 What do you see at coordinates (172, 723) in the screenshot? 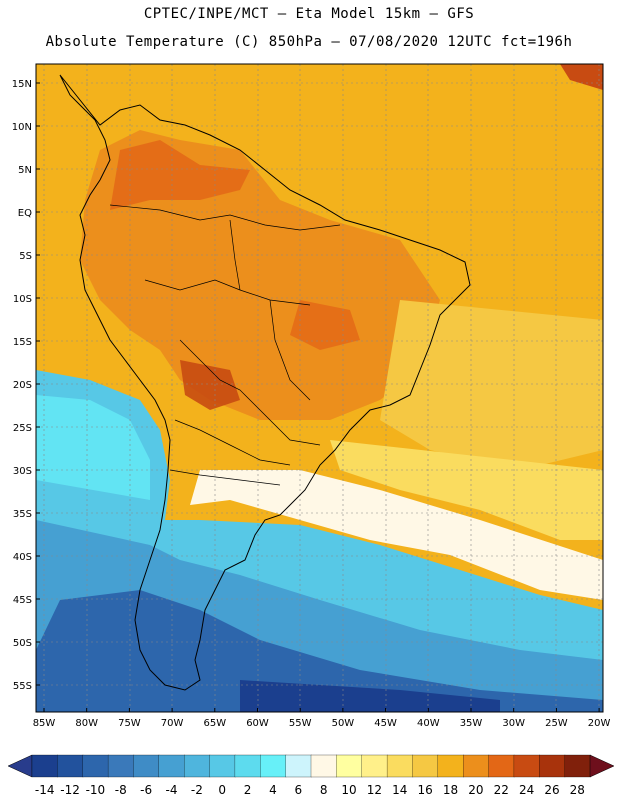
I see `lon-label: 70W` at bounding box center [172, 723].